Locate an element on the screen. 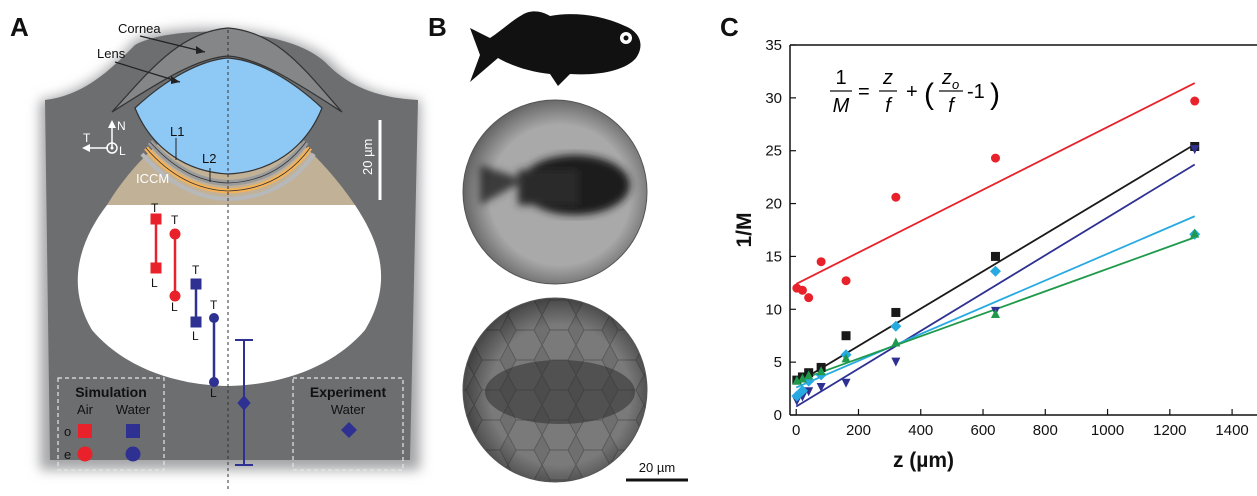 The width and height of the screenshot is (1257, 496). x-tick-label: 600 is located at coordinates (983, 430).